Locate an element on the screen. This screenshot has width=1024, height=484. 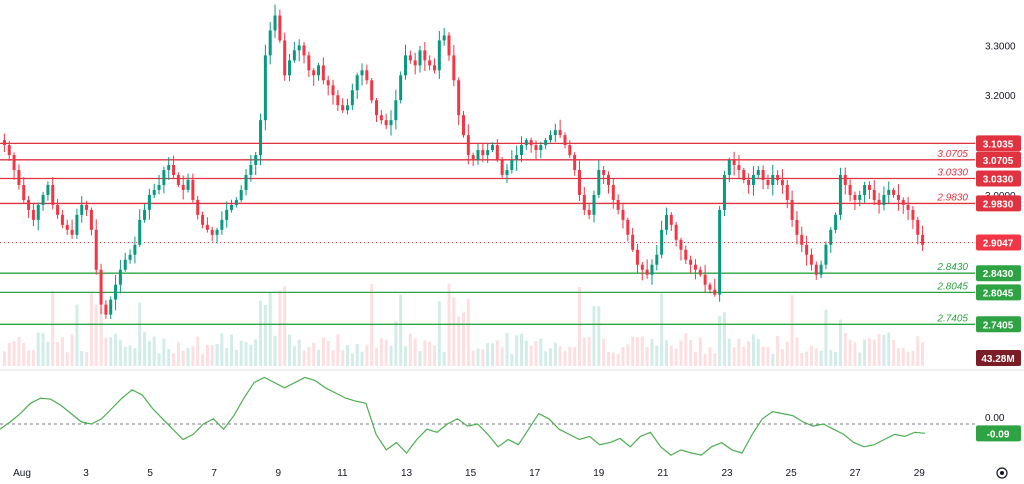
current-price-tag-bg is located at coordinates (998, 242).